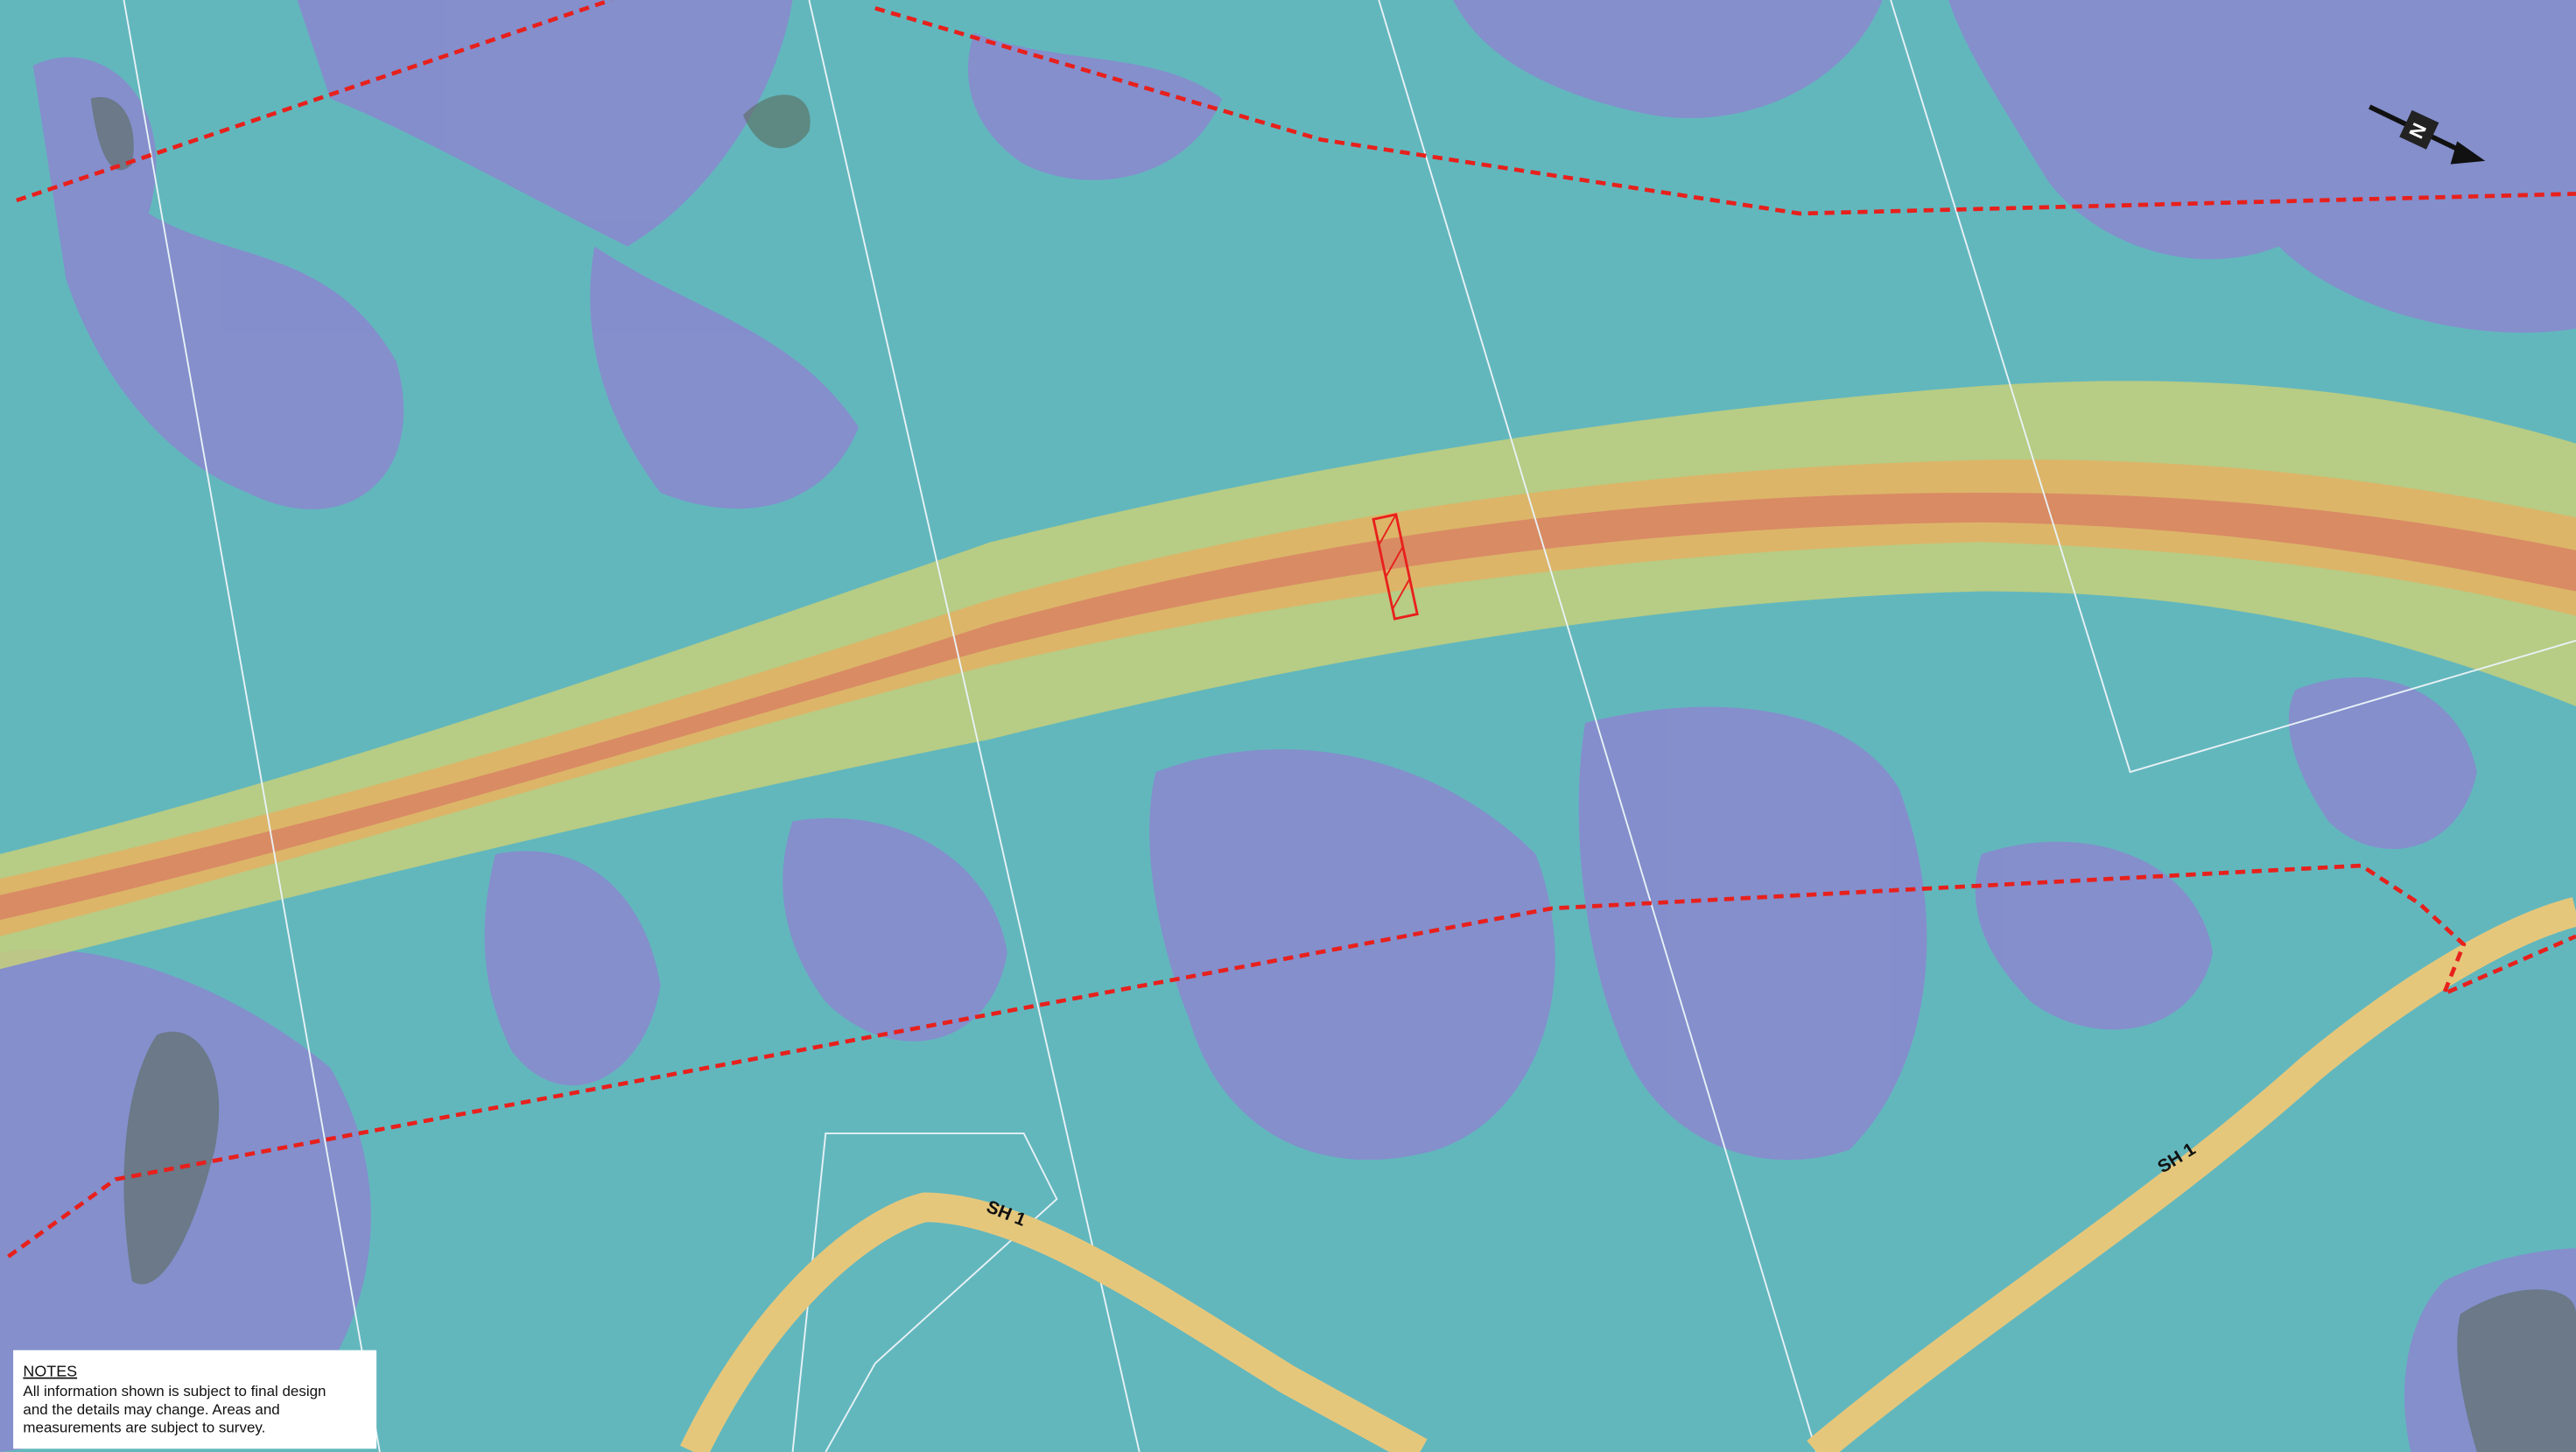  What do you see at coordinates (1395, 567) in the screenshot?
I see `site-marker` at bounding box center [1395, 567].